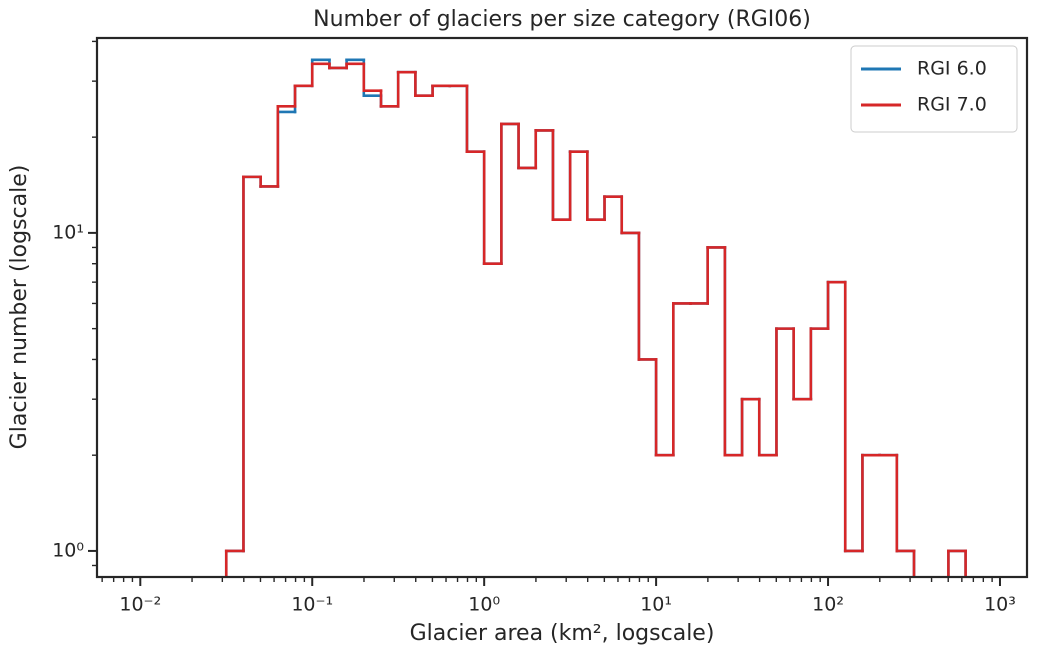  Describe the element at coordinates (312, 605) in the screenshot. I see `x-tick-label: 10⁻¹` at that location.